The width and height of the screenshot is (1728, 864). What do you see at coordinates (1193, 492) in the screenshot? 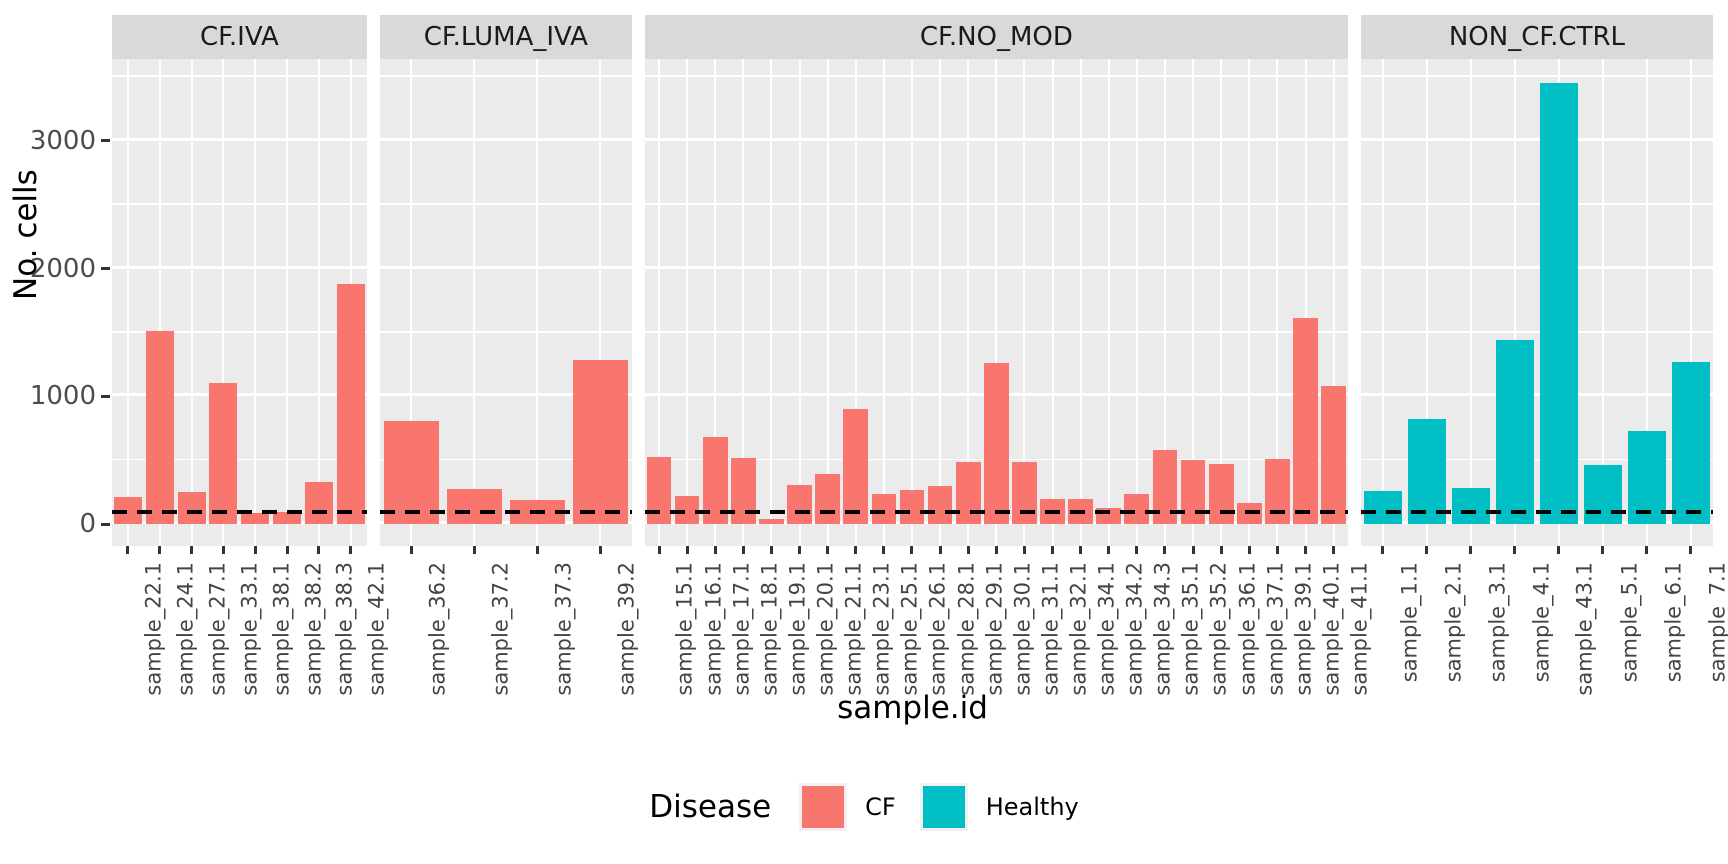
I see `bar-sample_35.2` at bounding box center [1193, 492].